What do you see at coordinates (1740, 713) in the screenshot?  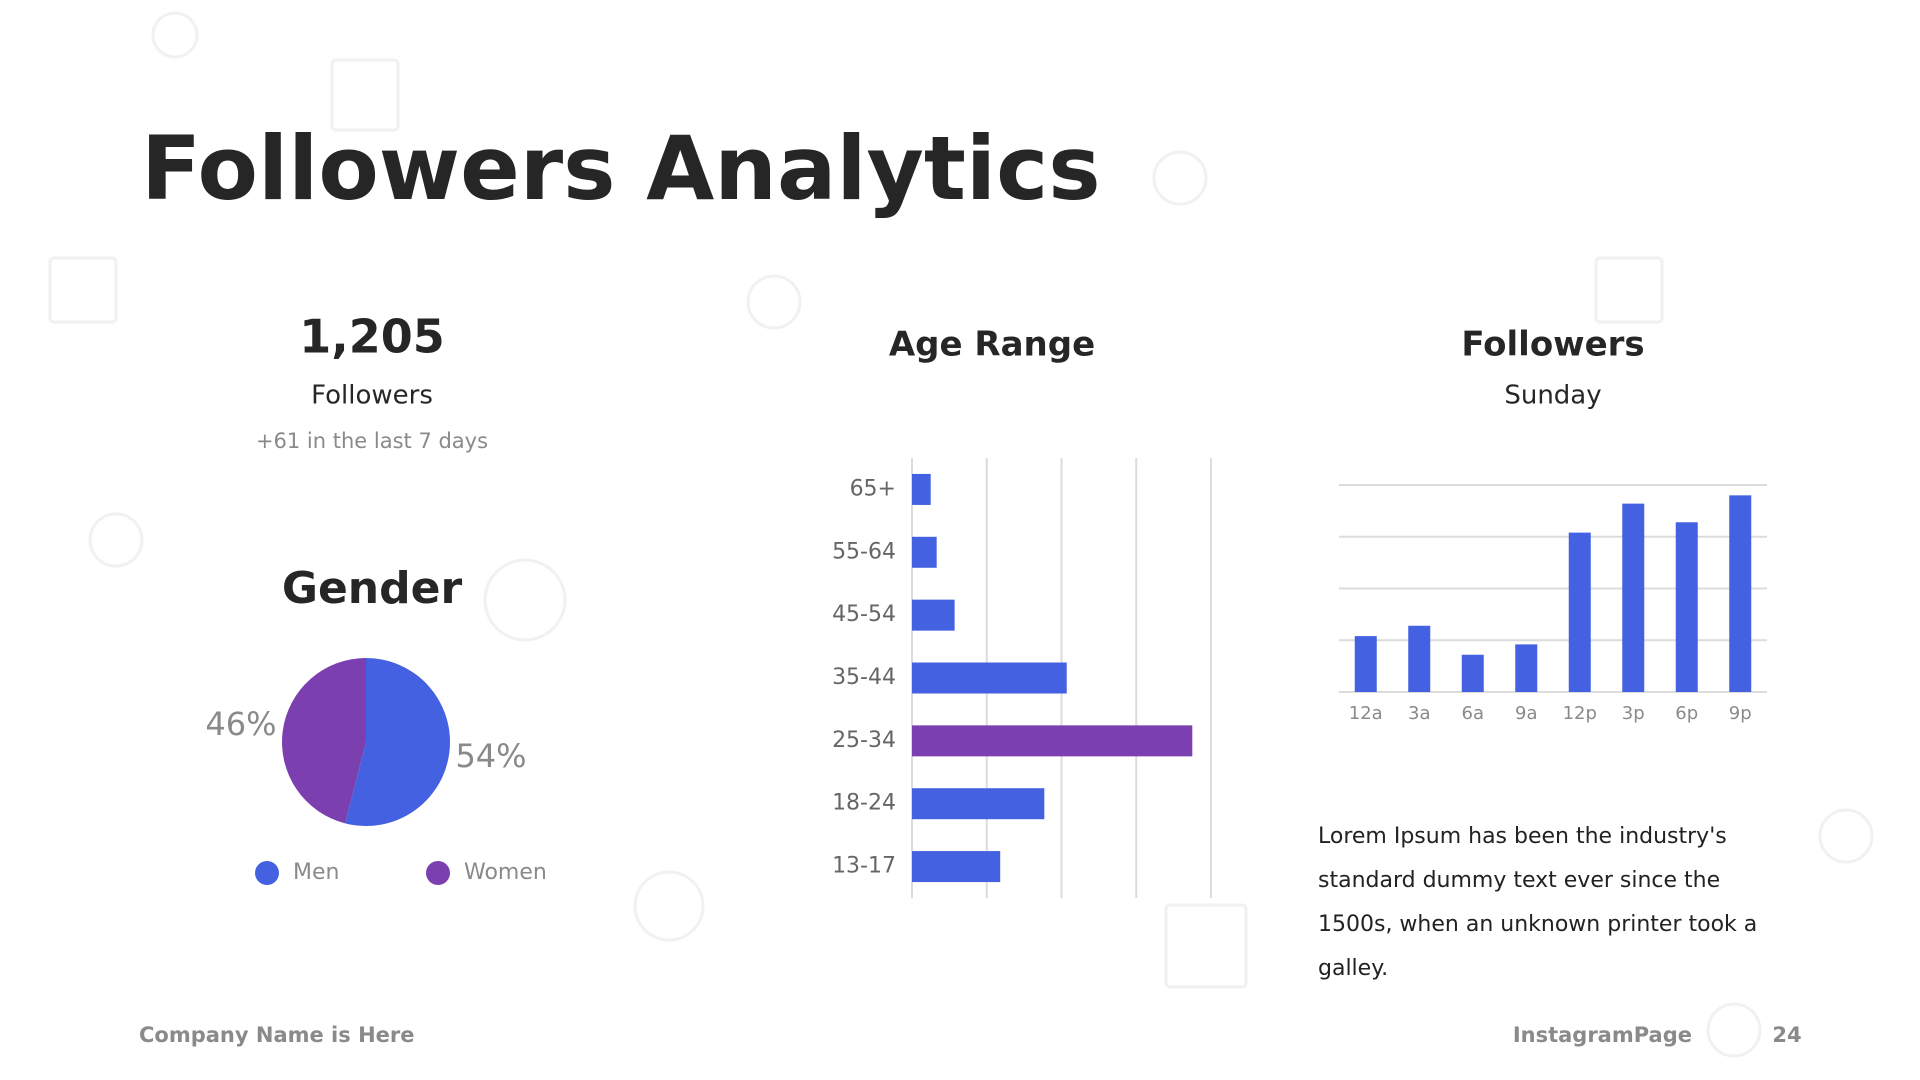 I see `x-tick-label: 9p` at bounding box center [1740, 713].